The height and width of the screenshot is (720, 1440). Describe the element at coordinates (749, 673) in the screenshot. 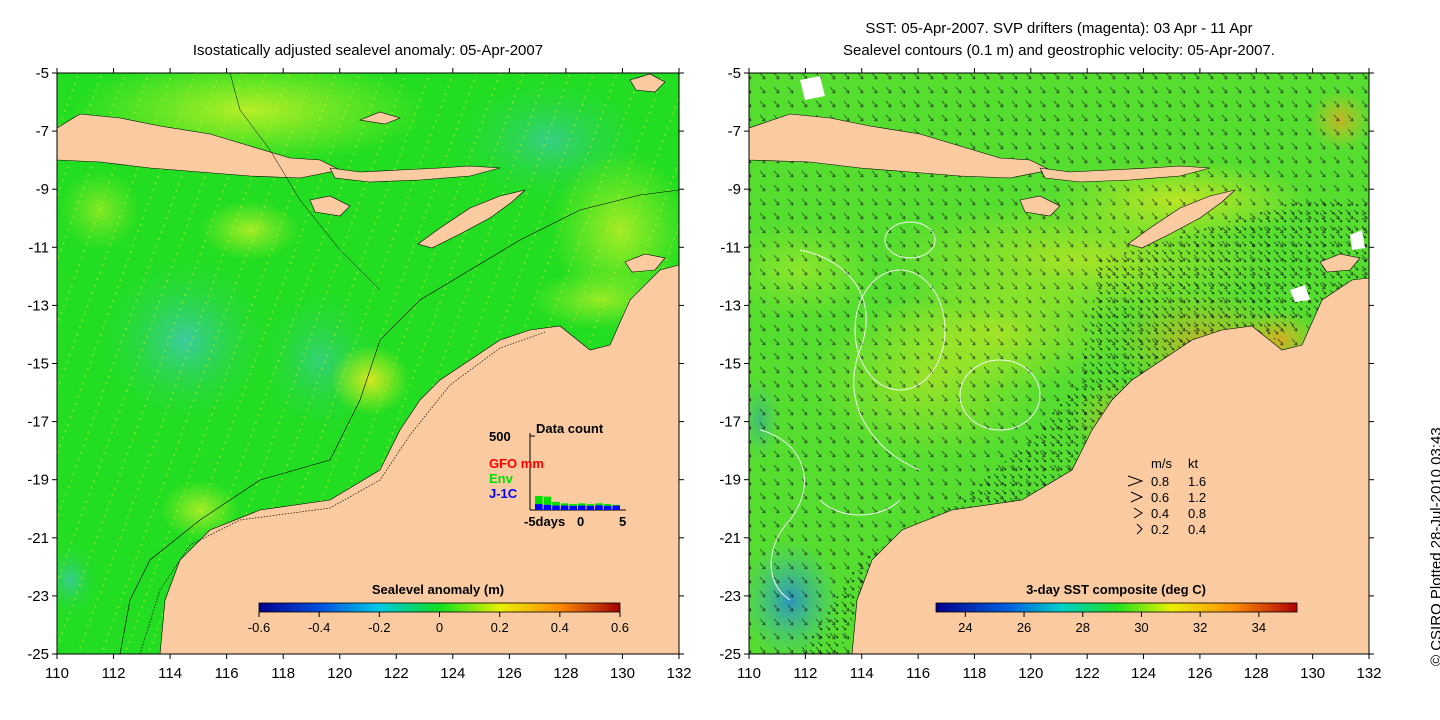

I see `right-map-xtick: 110` at that location.